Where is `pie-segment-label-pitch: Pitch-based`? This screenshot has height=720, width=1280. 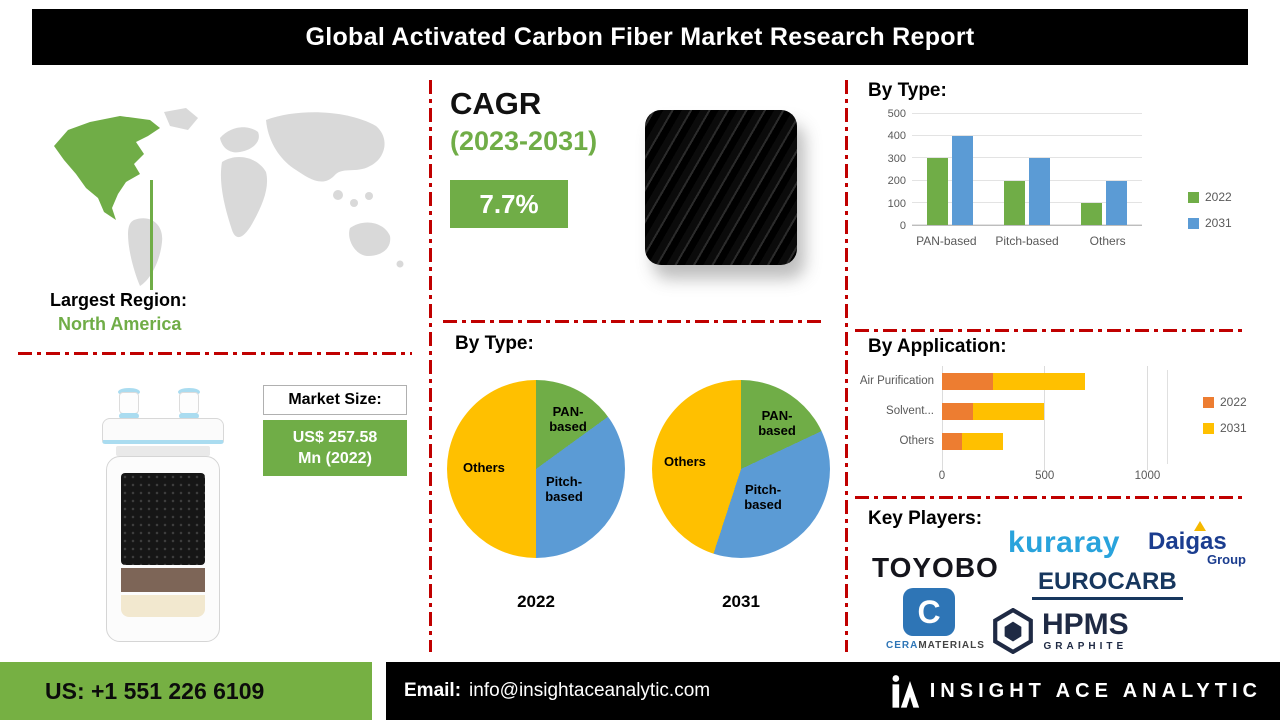
pie-segment-label-pitch: Pitch-based is located at coordinates (564, 489).